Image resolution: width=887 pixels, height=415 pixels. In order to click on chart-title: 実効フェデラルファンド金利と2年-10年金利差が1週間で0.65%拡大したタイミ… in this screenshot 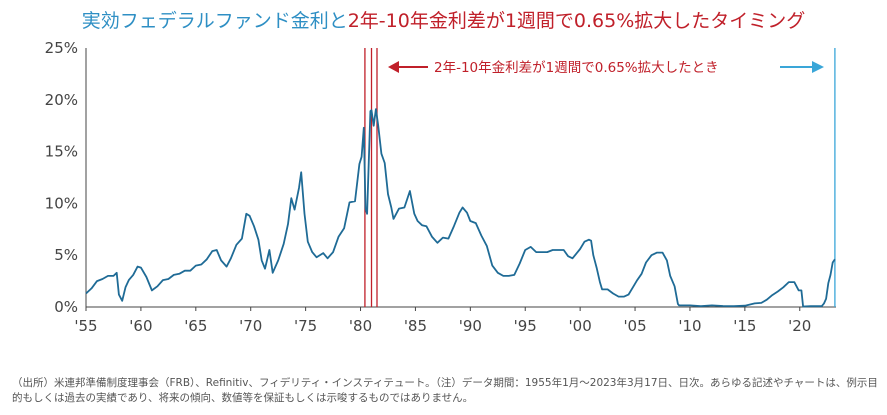, I will do `click(443, 19)`.